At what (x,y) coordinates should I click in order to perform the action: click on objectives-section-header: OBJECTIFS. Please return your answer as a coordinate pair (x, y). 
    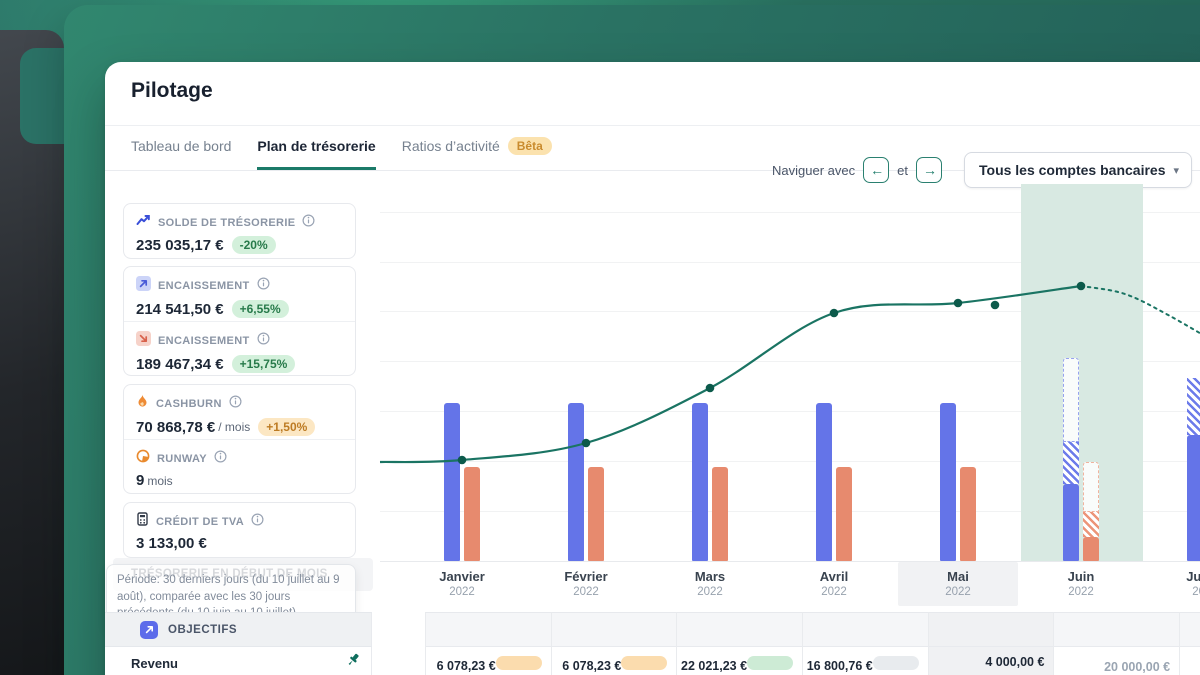
    Looking at the image, I should click on (238, 629).